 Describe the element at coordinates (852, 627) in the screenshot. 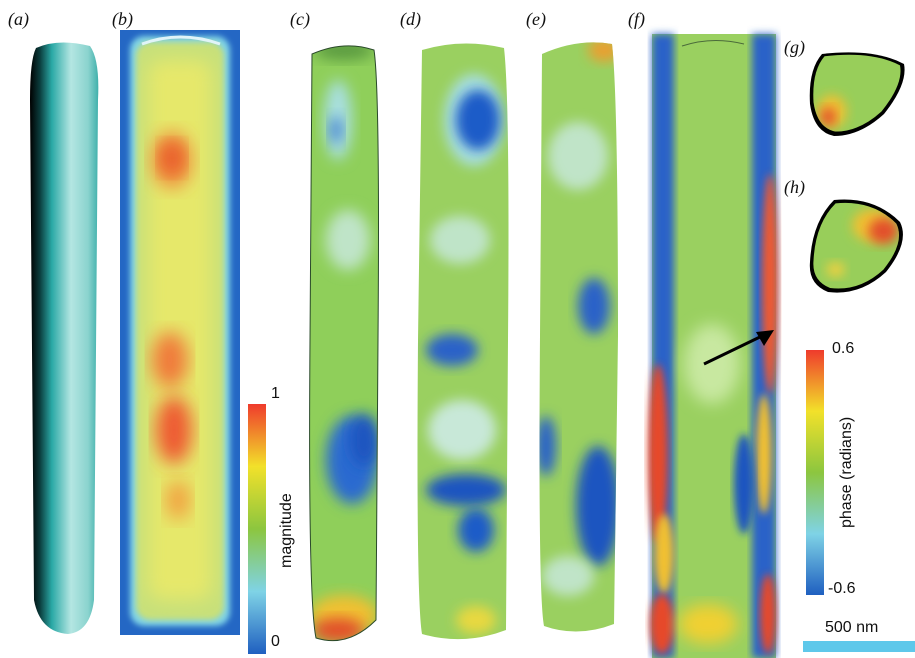

I see `scale-bar-label: 500 nm` at that location.